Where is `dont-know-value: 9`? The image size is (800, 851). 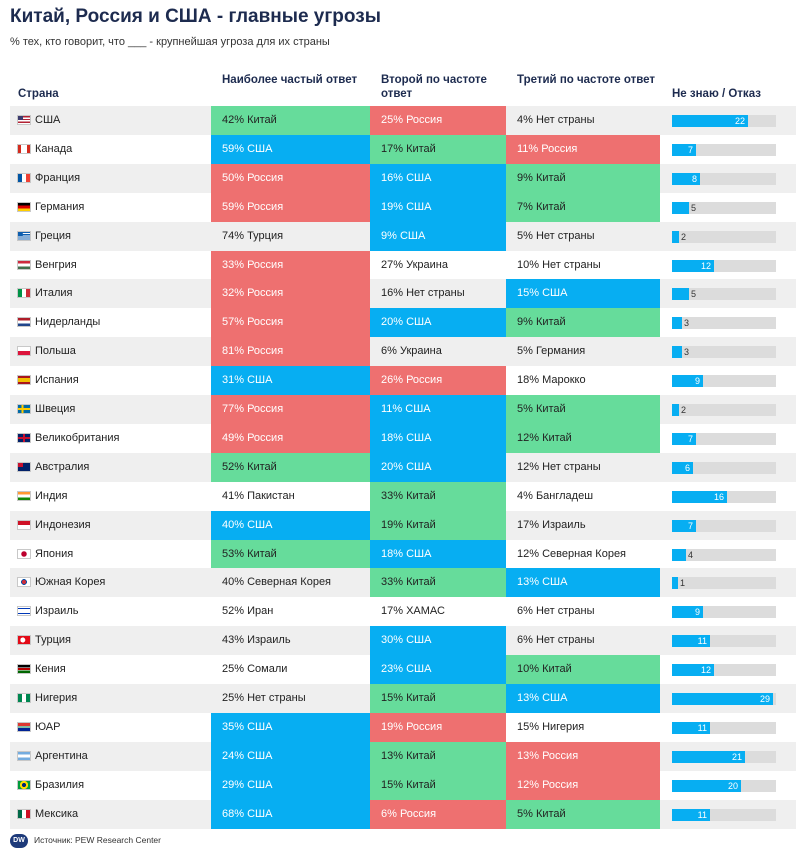
dont-know-value: 9 is located at coordinates (697, 381).